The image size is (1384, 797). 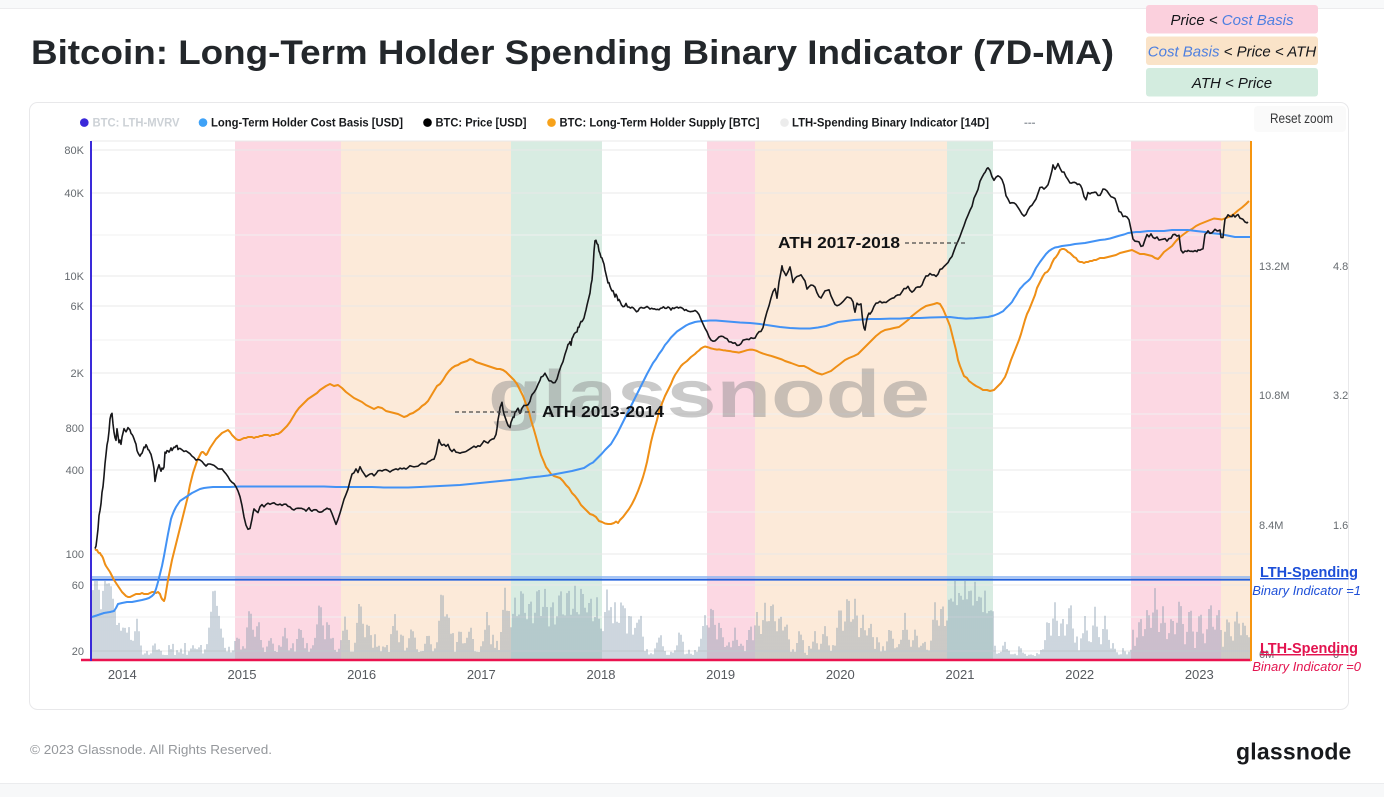 What do you see at coordinates (122, 674) in the screenshot?
I see `svg-text: 2014` at bounding box center [122, 674].